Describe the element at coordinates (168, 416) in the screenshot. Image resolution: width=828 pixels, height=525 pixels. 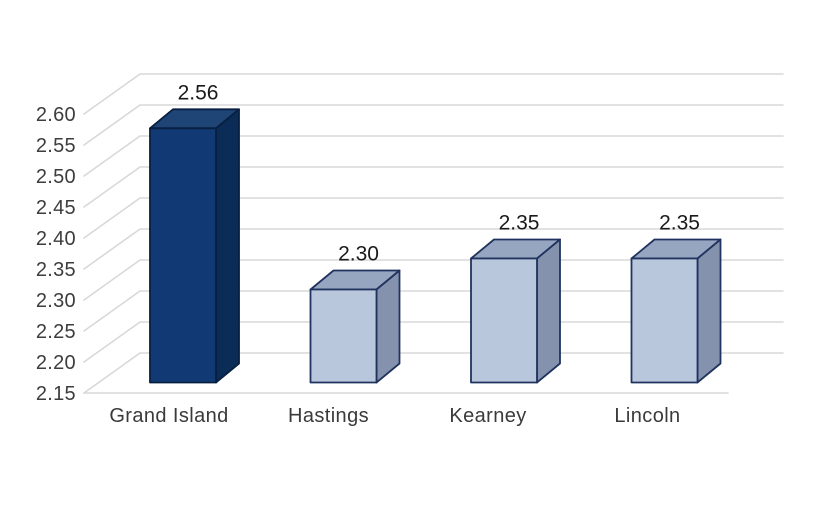
I see `x-axis-category-label: Grand Island` at that location.